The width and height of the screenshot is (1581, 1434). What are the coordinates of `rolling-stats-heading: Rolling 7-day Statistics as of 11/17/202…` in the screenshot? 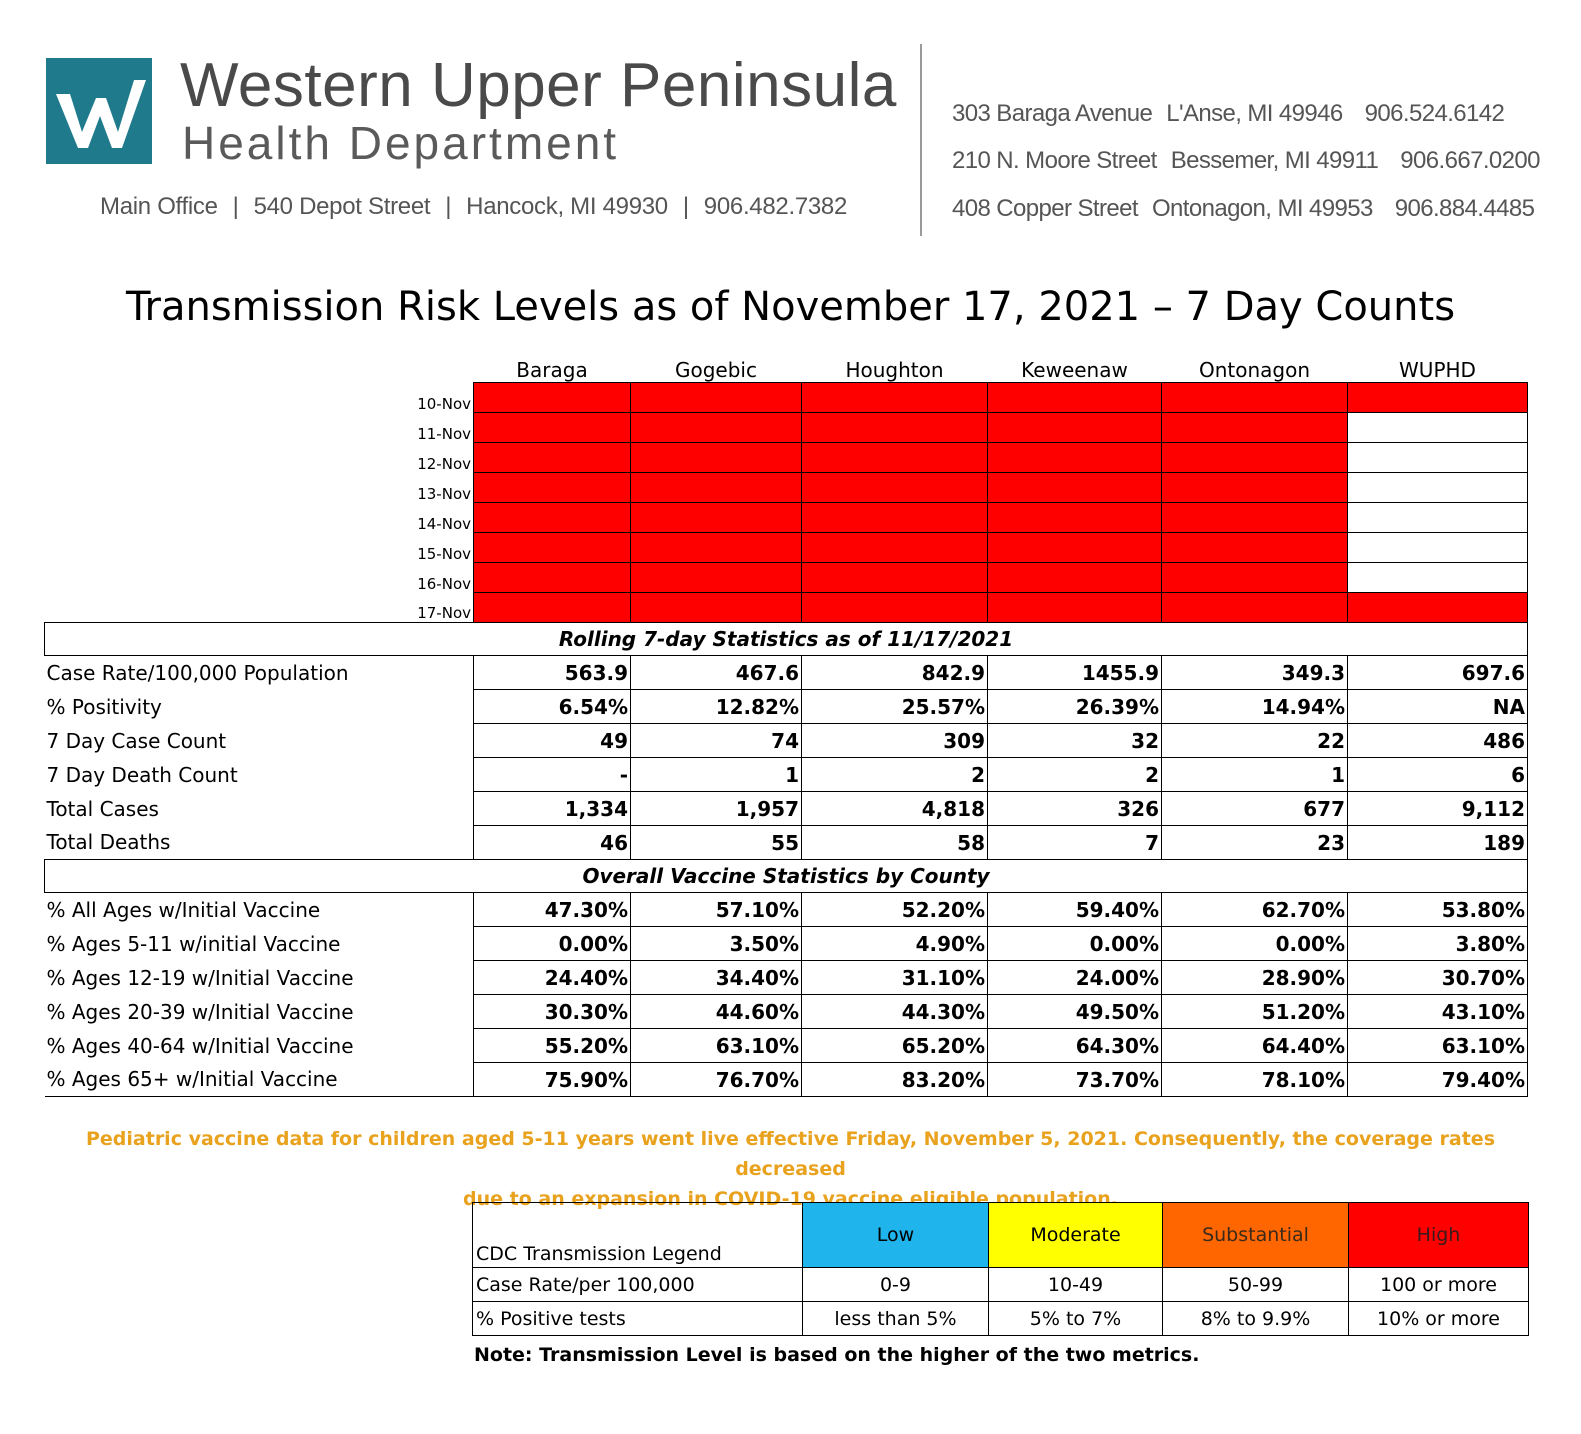 It's located at (786, 639).